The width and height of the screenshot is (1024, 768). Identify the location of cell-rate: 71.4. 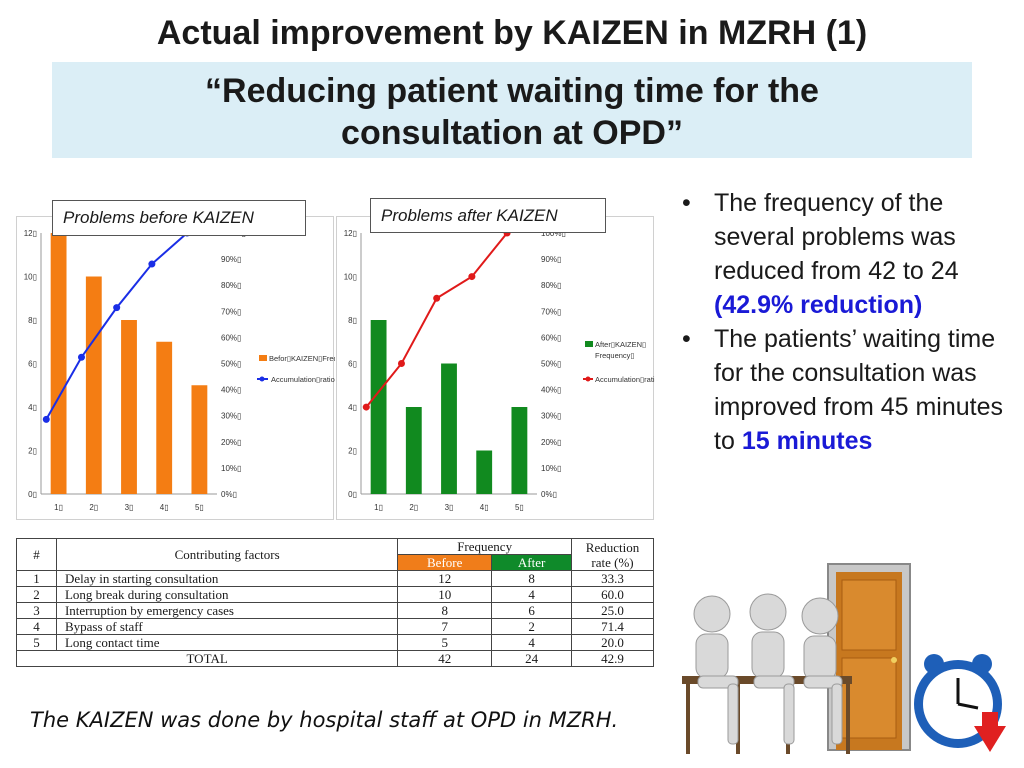
(612, 626).